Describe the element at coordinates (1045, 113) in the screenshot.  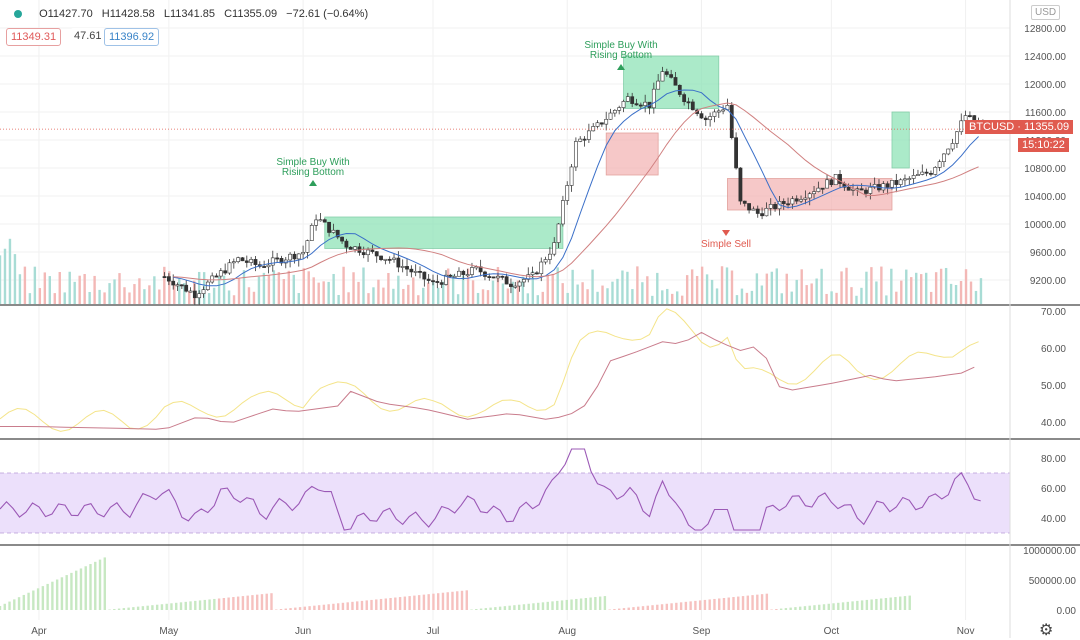
I see `price-tick-label: 11600.00` at that location.